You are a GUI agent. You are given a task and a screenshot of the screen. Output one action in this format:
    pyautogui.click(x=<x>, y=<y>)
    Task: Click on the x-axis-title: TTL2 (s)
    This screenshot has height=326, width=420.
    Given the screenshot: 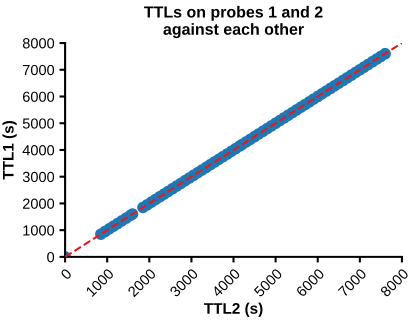 What is the action you would take?
    pyautogui.click(x=233, y=309)
    